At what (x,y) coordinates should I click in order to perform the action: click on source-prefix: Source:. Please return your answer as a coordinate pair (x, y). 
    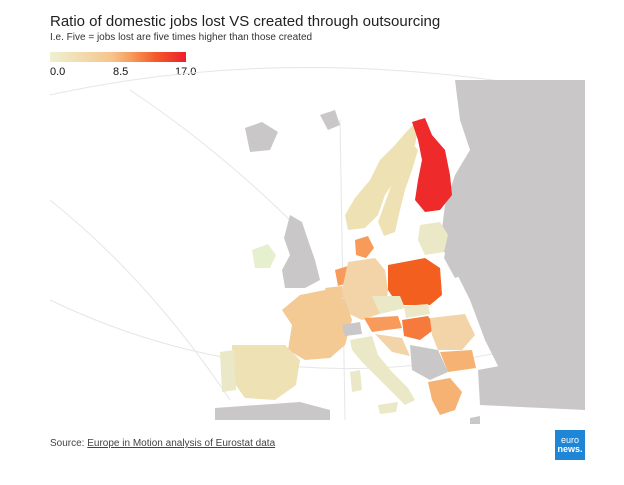
    Looking at the image, I should click on (69, 443).